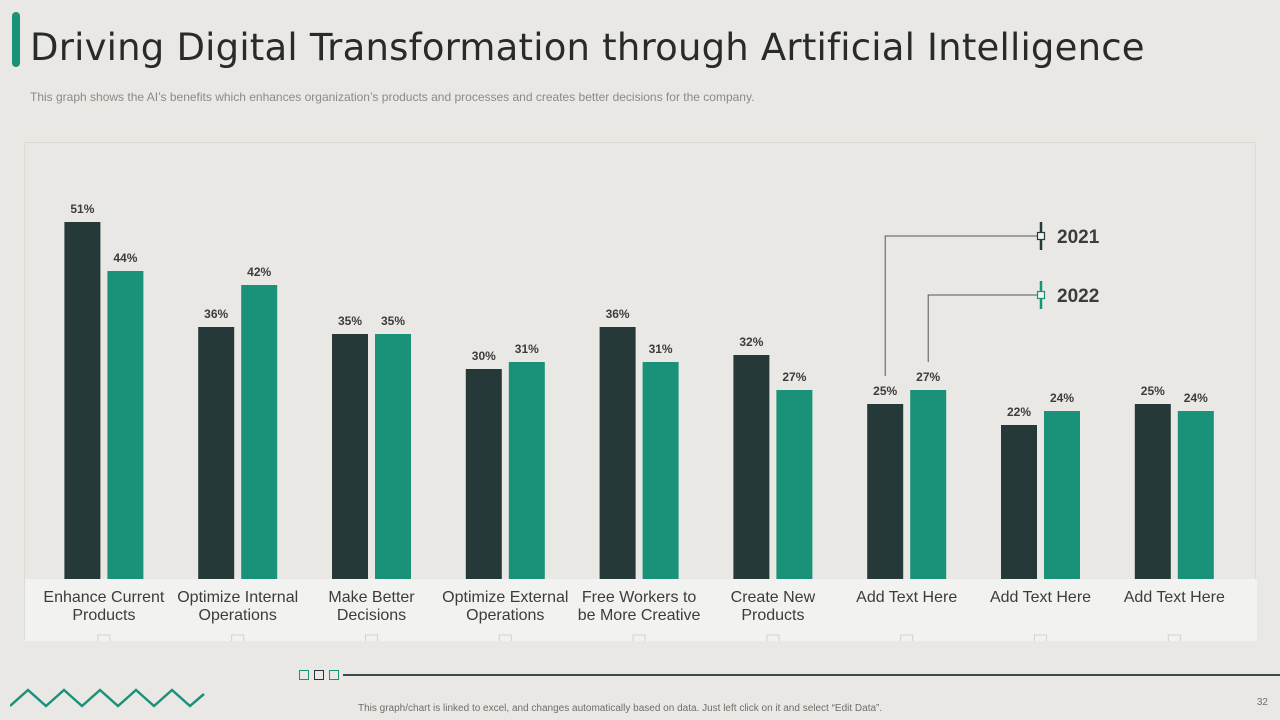 This screenshot has height=720, width=1280. What do you see at coordinates (1262, 702) in the screenshot?
I see `page-number: 32` at bounding box center [1262, 702].